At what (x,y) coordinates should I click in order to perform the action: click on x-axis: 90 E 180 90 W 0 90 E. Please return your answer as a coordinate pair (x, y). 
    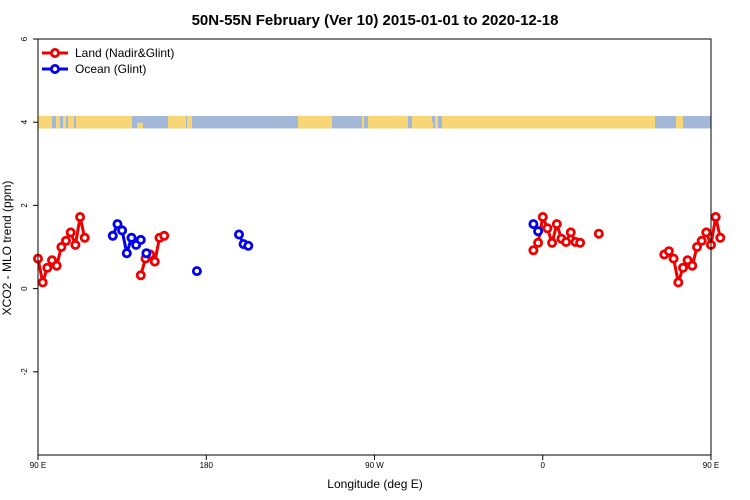
    Looking at the image, I should click on (374, 462).